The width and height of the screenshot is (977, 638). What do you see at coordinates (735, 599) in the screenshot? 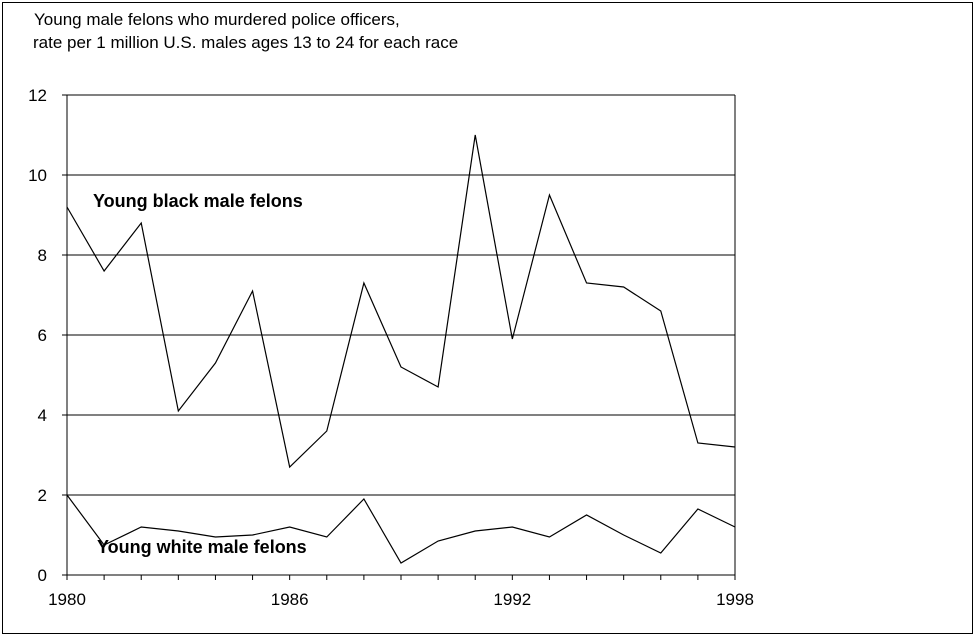
I see `x-tick-label-1998: 1998` at bounding box center [735, 599].